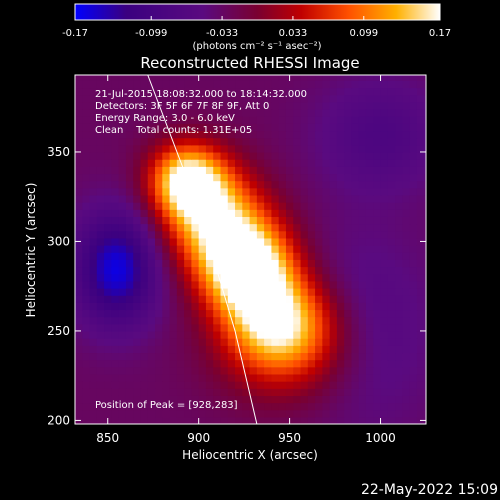 Image resolution: width=500 pixels, height=500 pixels. What do you see at coordinates (58, 331) in the screenshot?
I see `y-tick-label: 250` at bounding box center [58, 331].